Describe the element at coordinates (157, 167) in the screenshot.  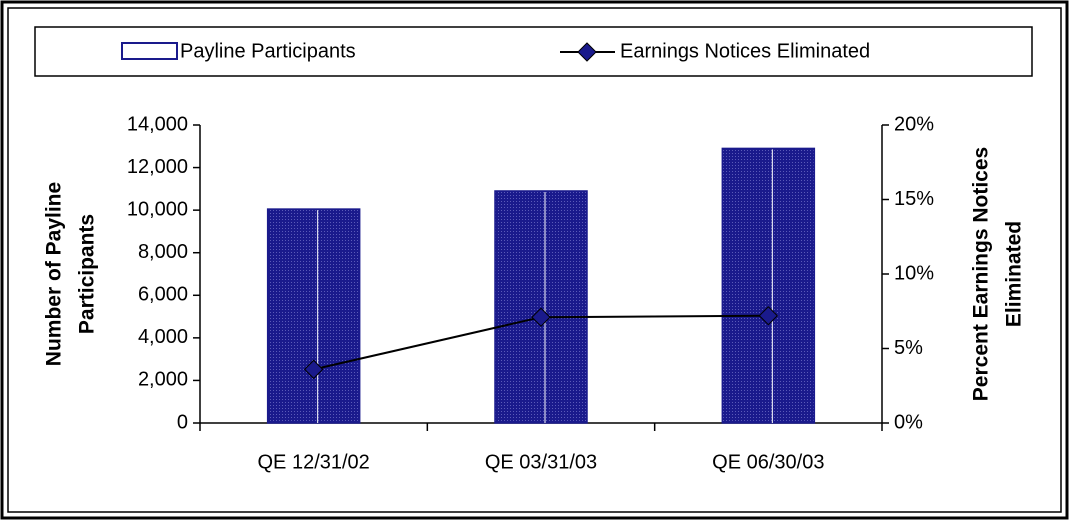
I see `y-tick-label: 12,000` at that location.